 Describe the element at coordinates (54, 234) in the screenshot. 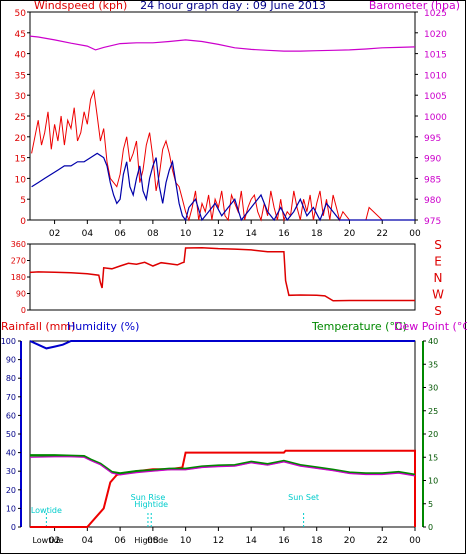

I see `x-tick-label: 02` at that location.